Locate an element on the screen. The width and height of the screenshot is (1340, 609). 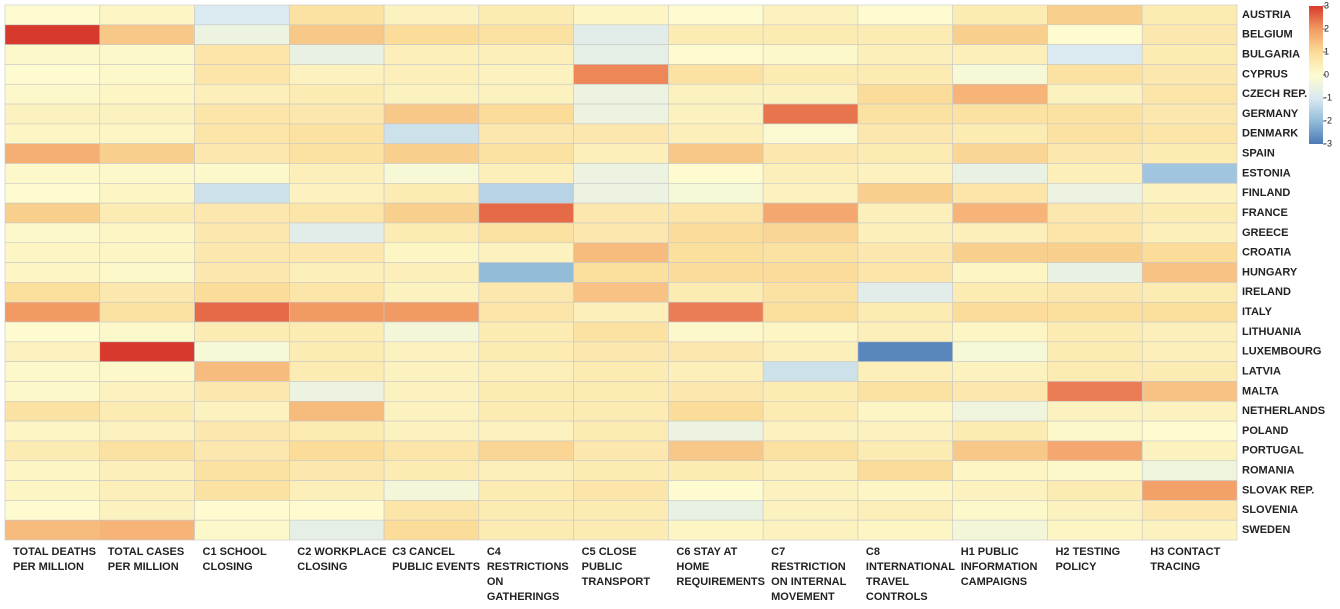
row-label: MALTA is located at coordinates (1260, 391).